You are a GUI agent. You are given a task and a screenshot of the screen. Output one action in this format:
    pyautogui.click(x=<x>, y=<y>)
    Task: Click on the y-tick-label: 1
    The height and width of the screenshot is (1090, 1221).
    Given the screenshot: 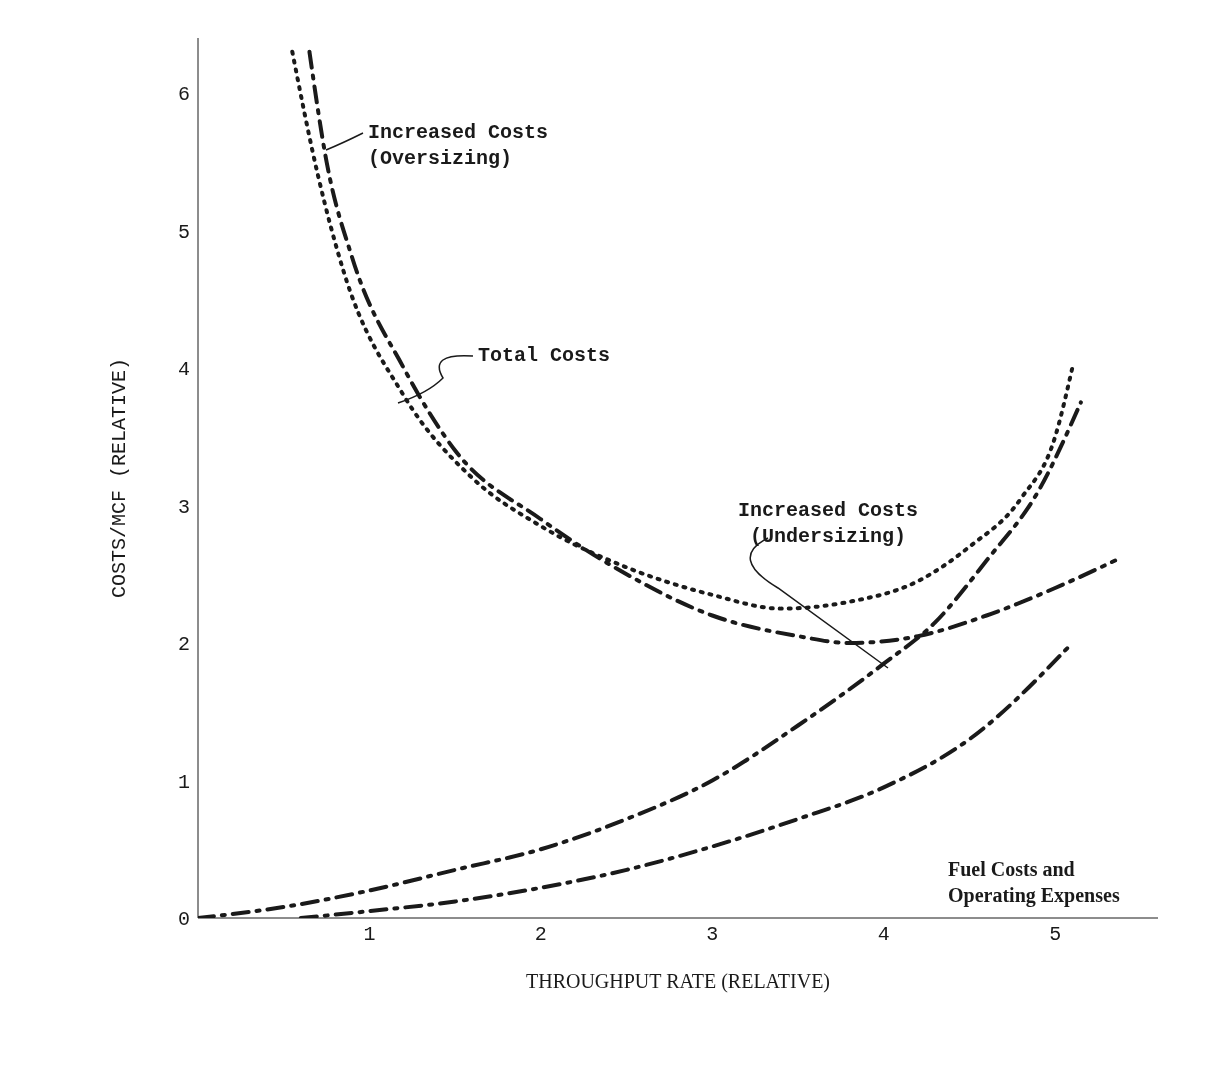 What is the action you would take?
    pyautogui.click(x=183, y=782)
    